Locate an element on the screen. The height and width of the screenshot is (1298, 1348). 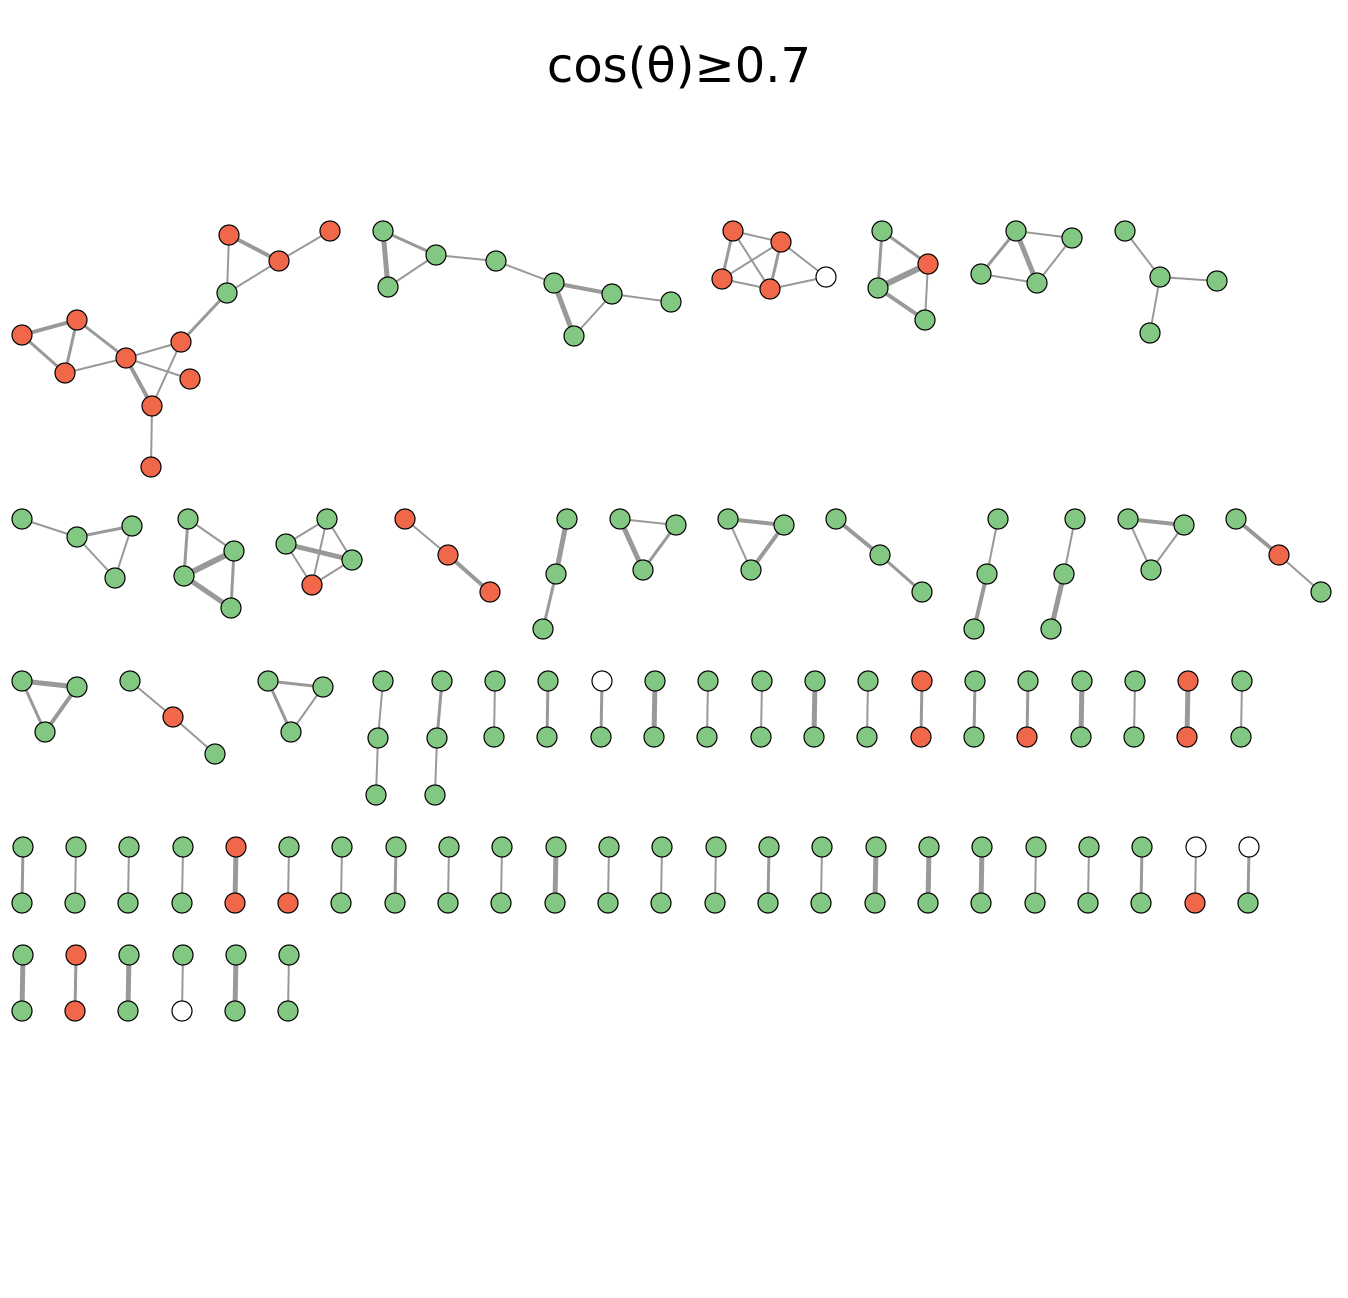
figure-title: cos(θ)≥0.7 is located at coordinates (679, 66).